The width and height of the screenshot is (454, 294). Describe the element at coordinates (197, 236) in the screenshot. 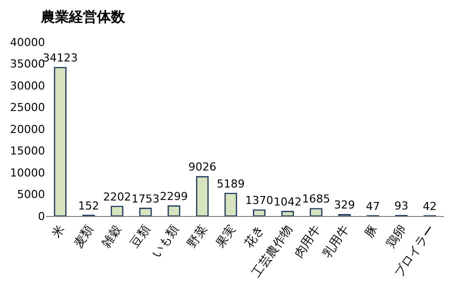

I see `x-tick-label: 野菜` at that location.